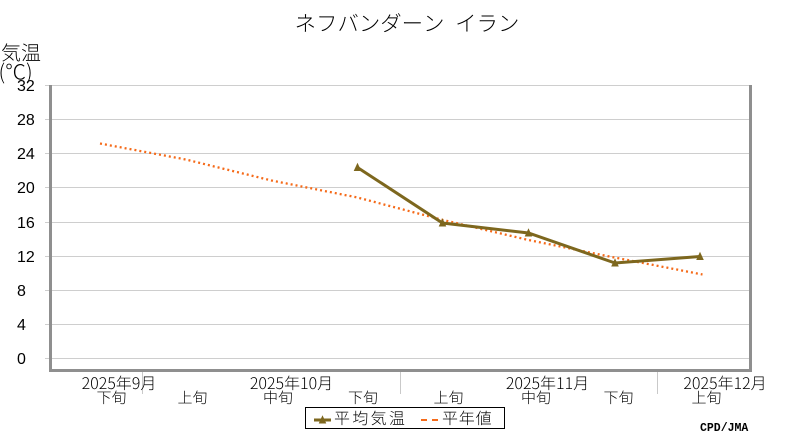 The width and height of the screenshot is (800, 440). I want to click on svg-text: 20, so click(26, 188).